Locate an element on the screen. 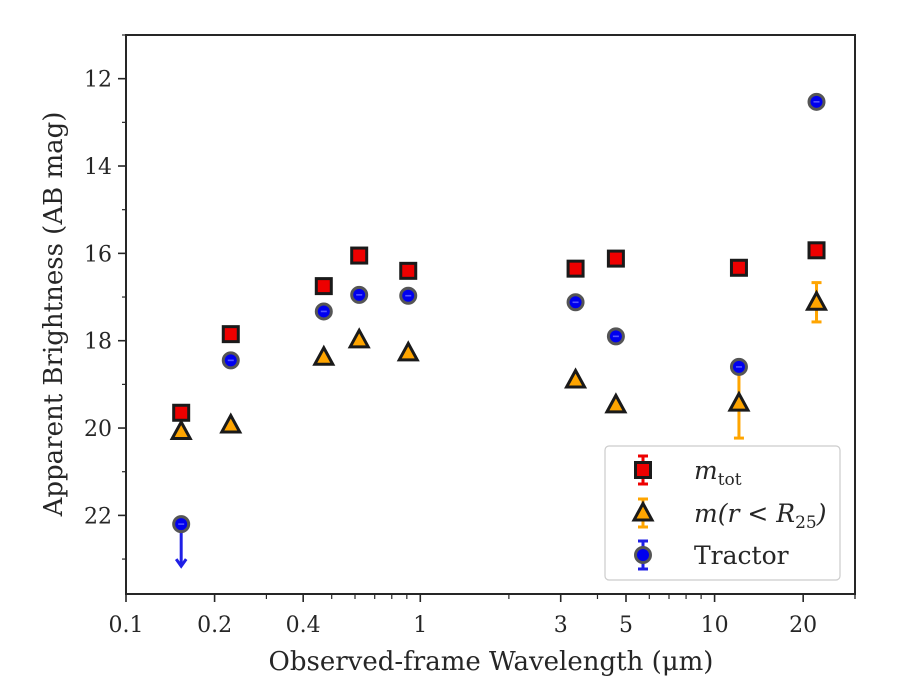  x-tick-label: 0.1 is located at coordinates (126, 625).